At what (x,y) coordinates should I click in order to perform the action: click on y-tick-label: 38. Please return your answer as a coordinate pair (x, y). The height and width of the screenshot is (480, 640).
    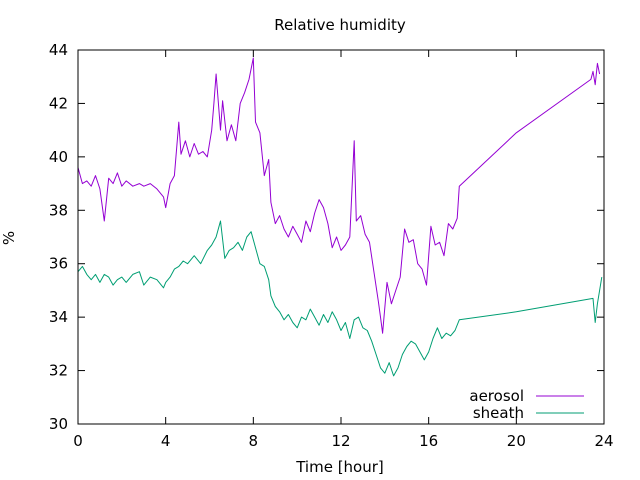
    Looking at the image, I should click on (58, 210).